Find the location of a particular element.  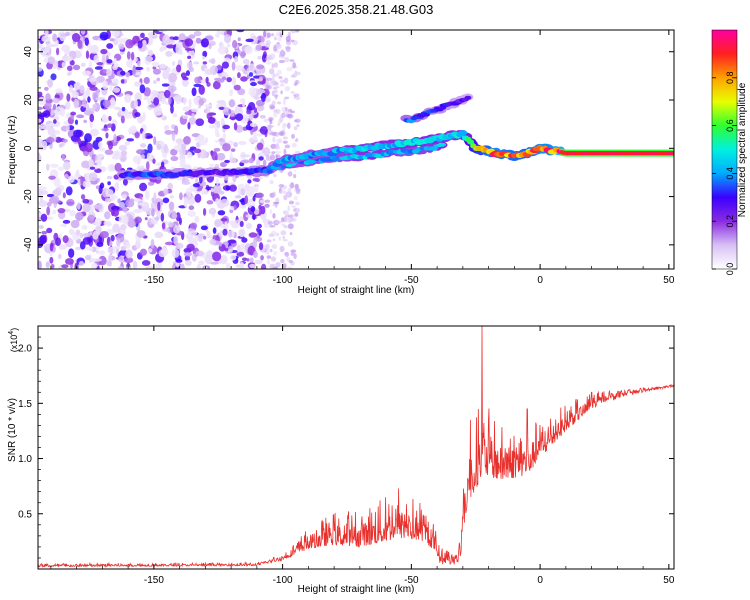

spectrogram-y-tick-label: -40 is located at coordinates (28, 244).